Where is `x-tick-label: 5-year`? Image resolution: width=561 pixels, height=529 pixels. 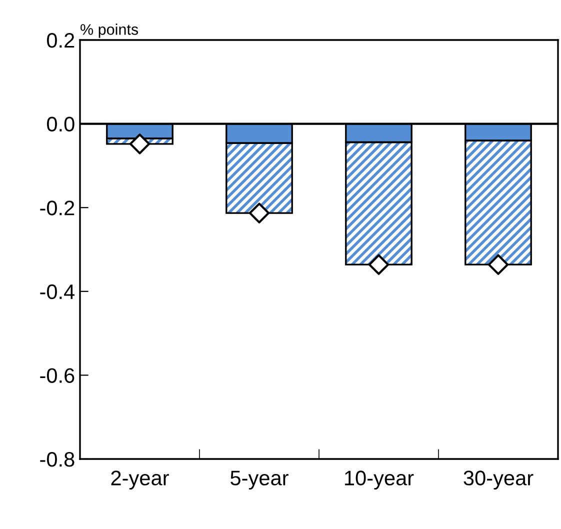 x-tick-label: 5-year is located at coordinates (259, 480).